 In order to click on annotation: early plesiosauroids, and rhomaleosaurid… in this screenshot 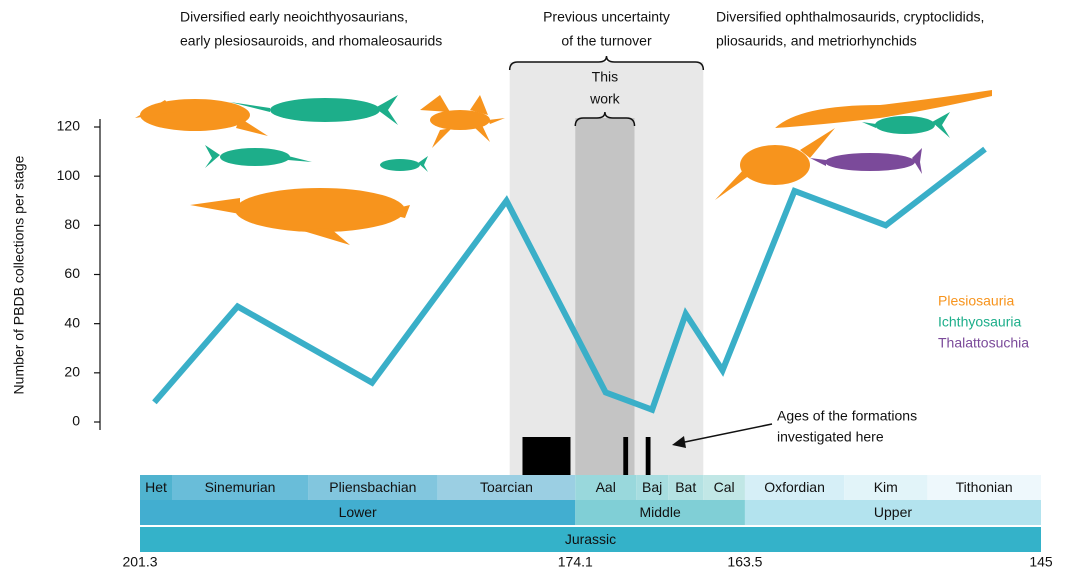, I will do `click(311, 41)`.